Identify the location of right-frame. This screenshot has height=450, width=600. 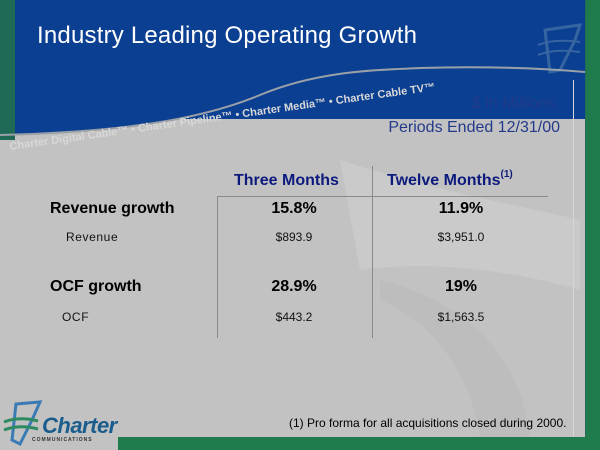
(593, 225).